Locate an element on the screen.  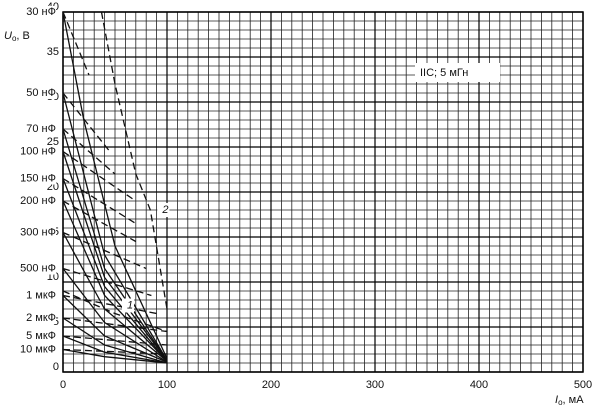
y-tick-label: 25 is located at coordinates (53, 142).